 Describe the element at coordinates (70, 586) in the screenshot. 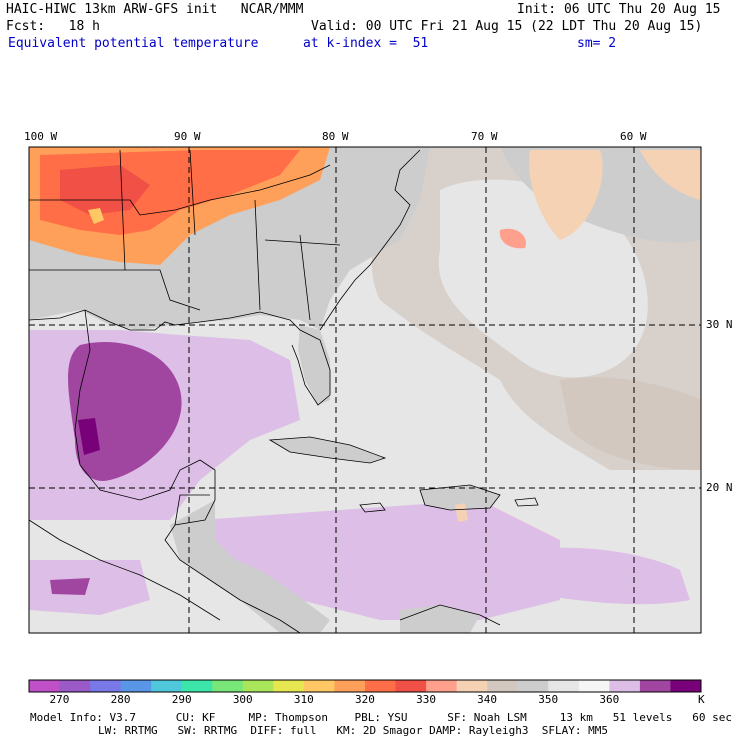

I see `pacific-purple-patch` at that location.